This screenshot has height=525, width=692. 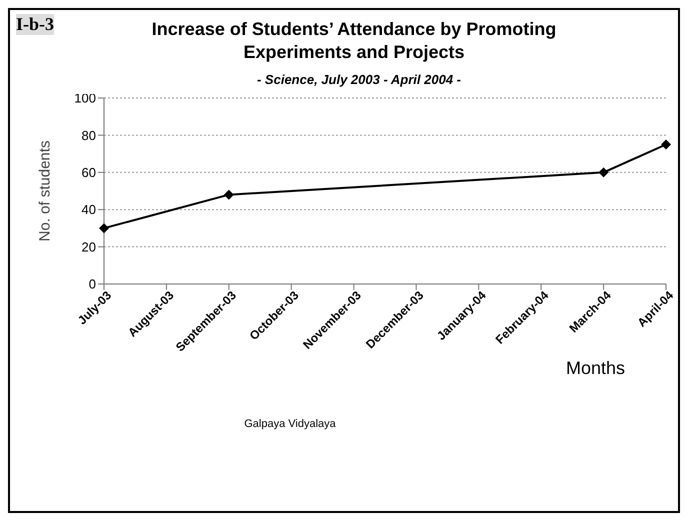 What do you see at coordinates (596, 368) in the screenshot?
I see `x-axis-title: Months` at bounding box center [596, 368].